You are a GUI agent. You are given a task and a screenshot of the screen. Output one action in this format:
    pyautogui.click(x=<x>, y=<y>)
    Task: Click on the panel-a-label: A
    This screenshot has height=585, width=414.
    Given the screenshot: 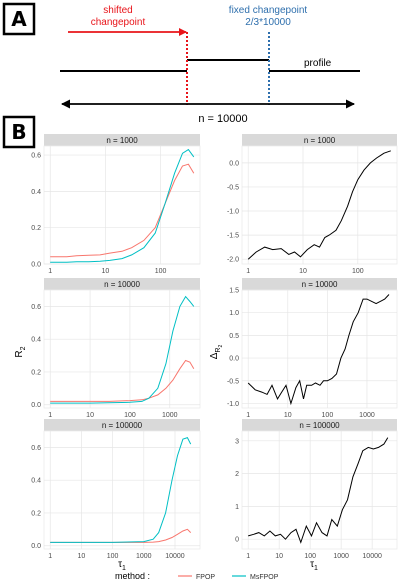 What is the action you would take?
    pyautogui.click(x=19, y=19)
    